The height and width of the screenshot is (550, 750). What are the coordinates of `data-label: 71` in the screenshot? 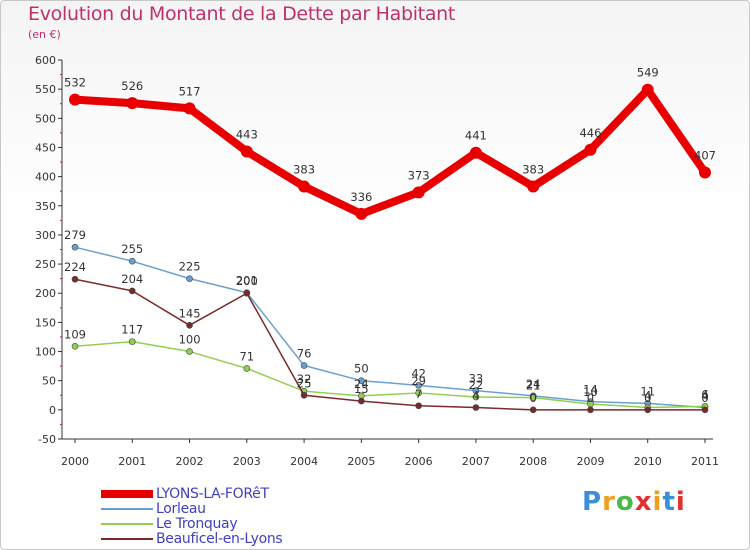 It's located at (246, 356).